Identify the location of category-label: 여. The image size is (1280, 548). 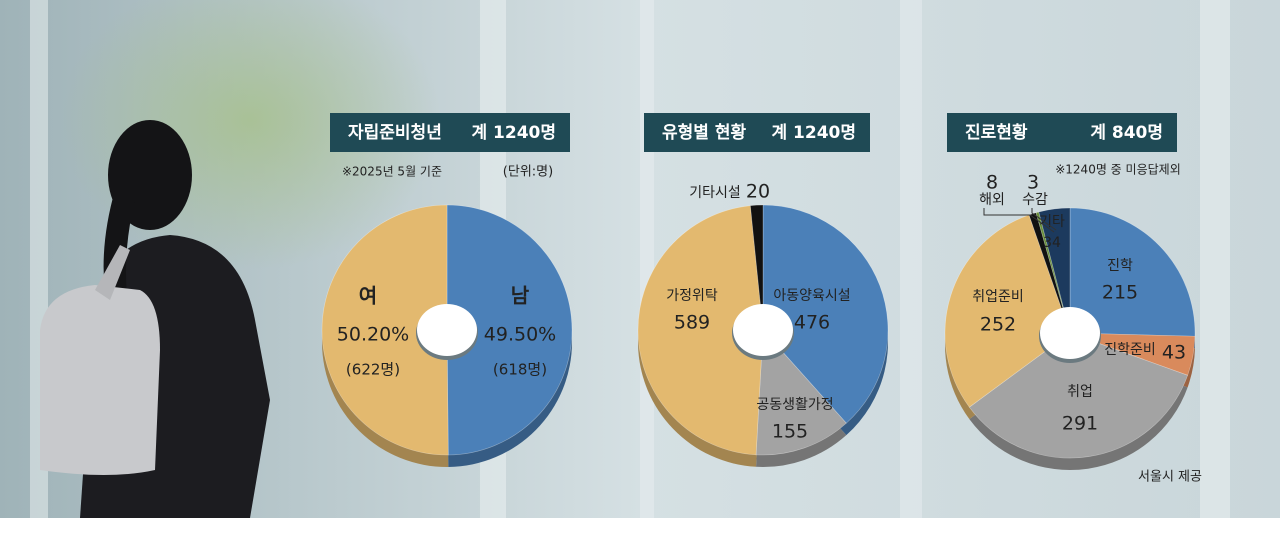
(368, 296).